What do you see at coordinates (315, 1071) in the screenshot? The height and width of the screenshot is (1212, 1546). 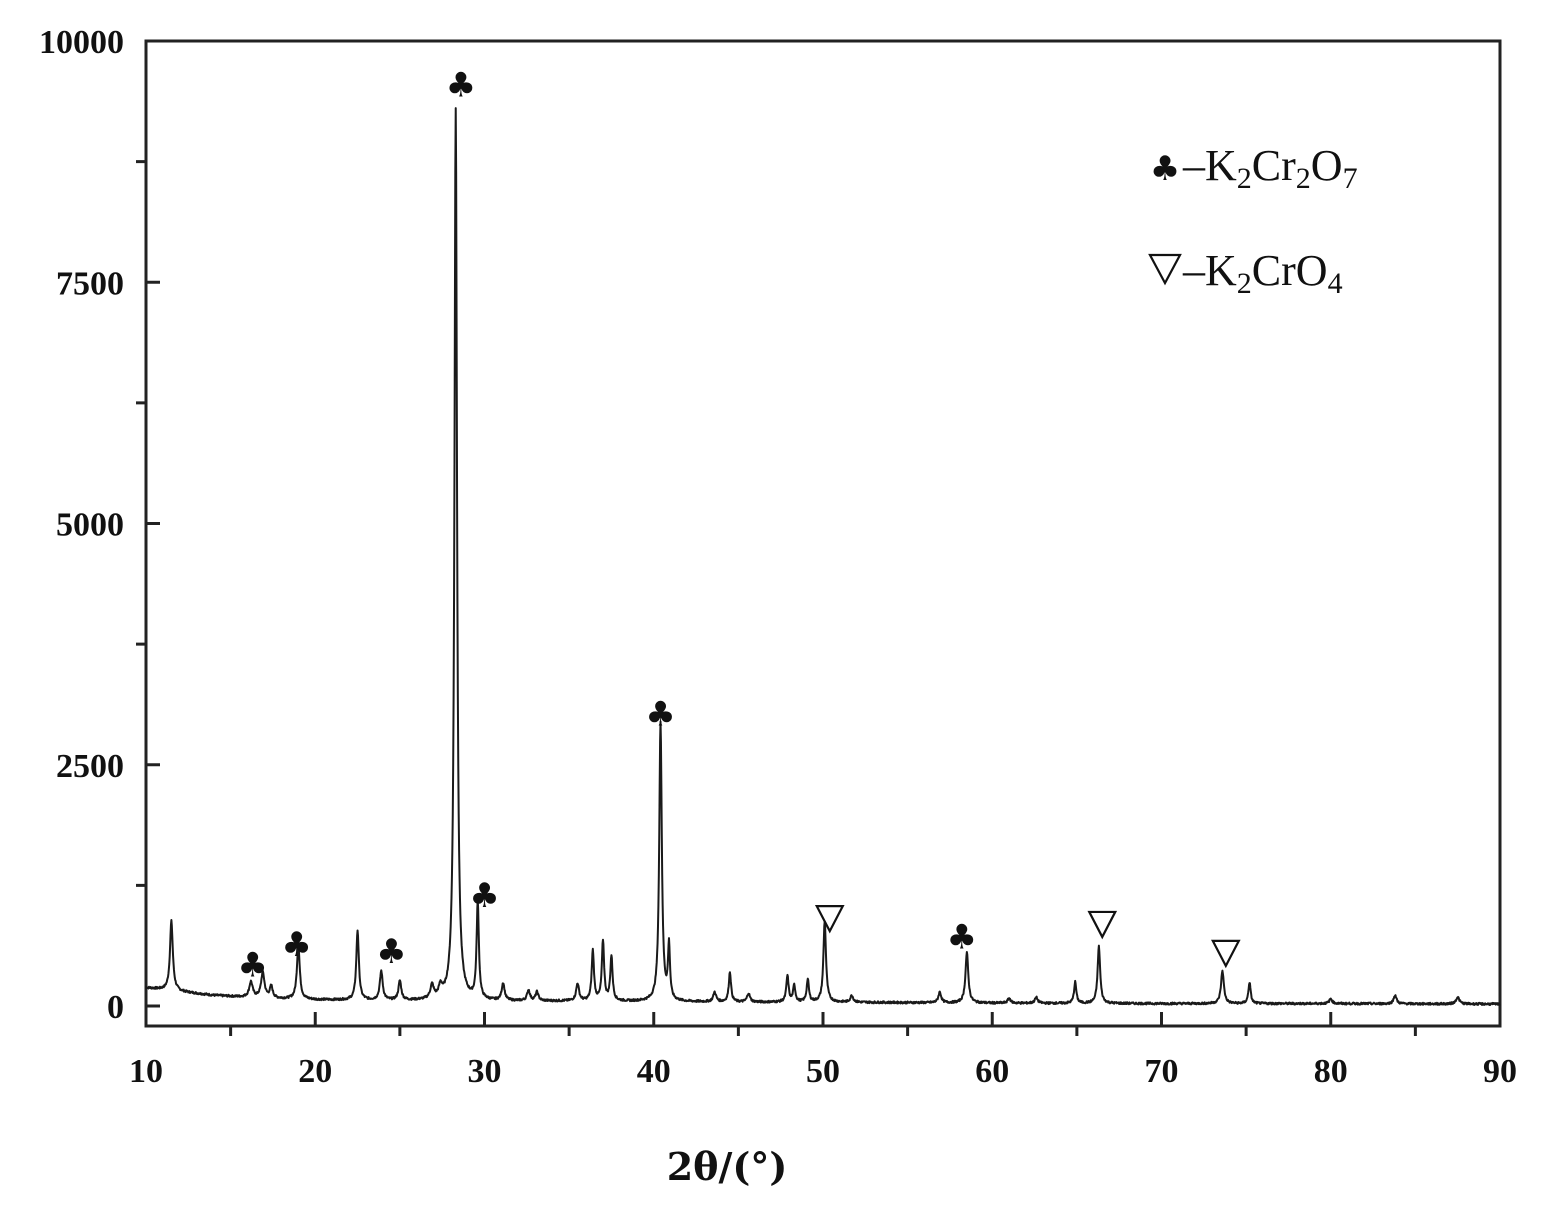 I see `x-tick-label-20: 20` at bounding box center [315, 1071].